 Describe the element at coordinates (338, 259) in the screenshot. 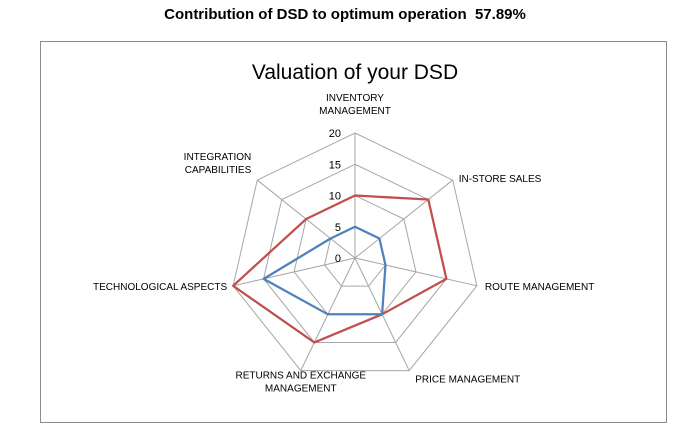

I see `tick-label: 0` at that location.